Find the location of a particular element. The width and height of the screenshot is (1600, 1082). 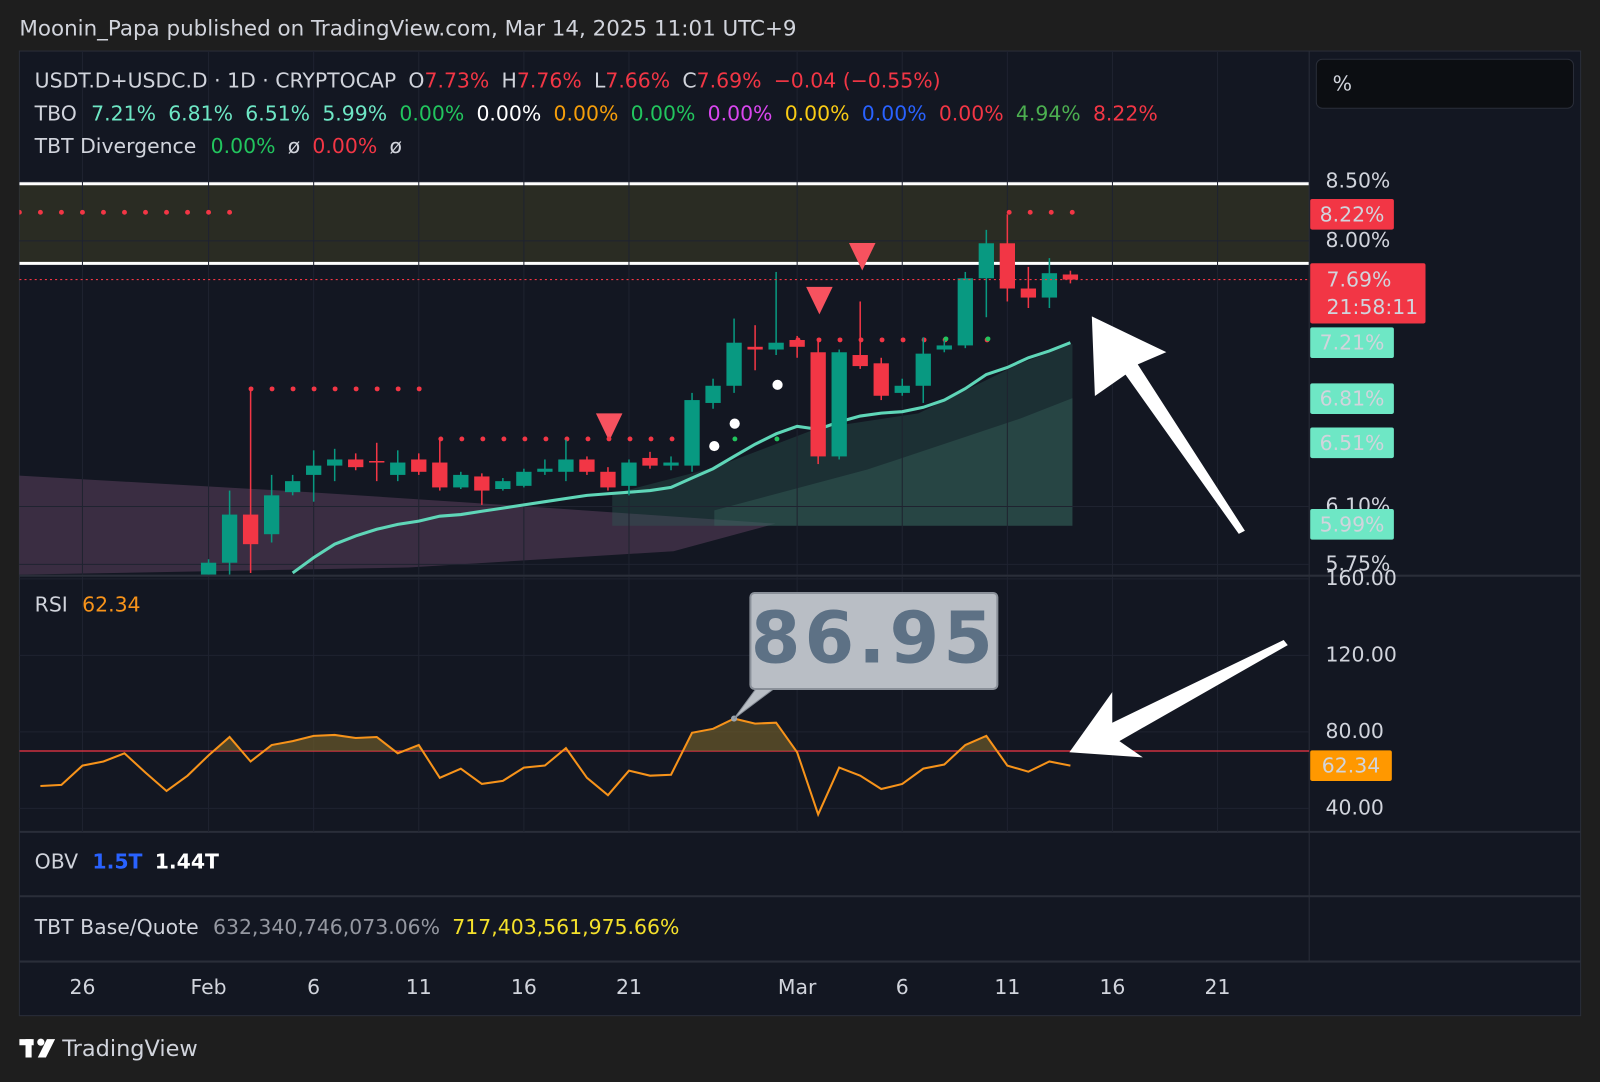

sell-signal is located at coordinates (862, 256).